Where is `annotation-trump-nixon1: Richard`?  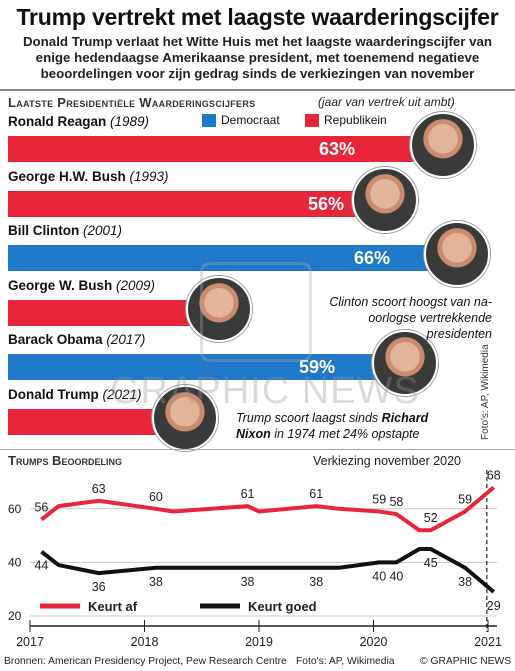
annotation-trump-nixon1: Richard is located at coordinates (405, 418).